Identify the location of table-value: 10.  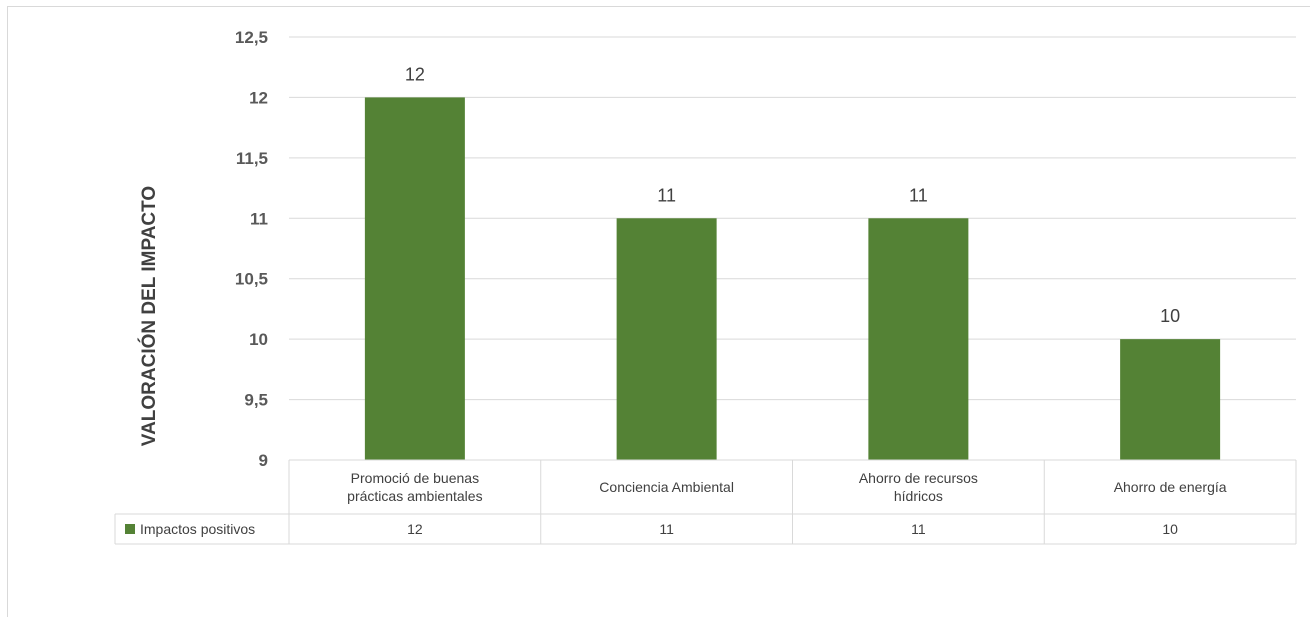
(1170, 529).